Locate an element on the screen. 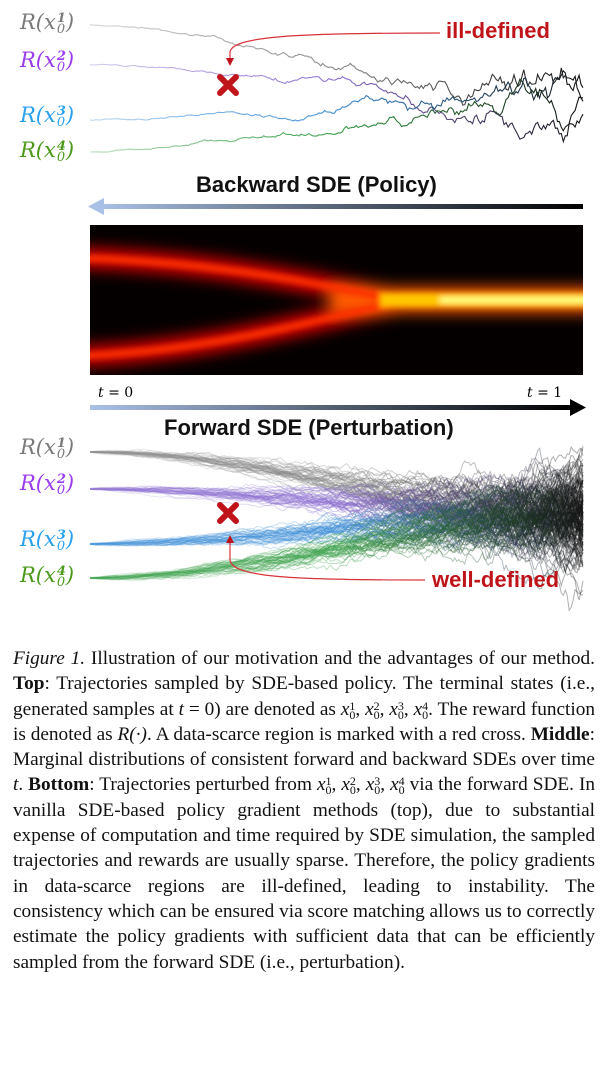  bottom-reward-label-4: R(x4 0) is located at coordinates (47, 576).